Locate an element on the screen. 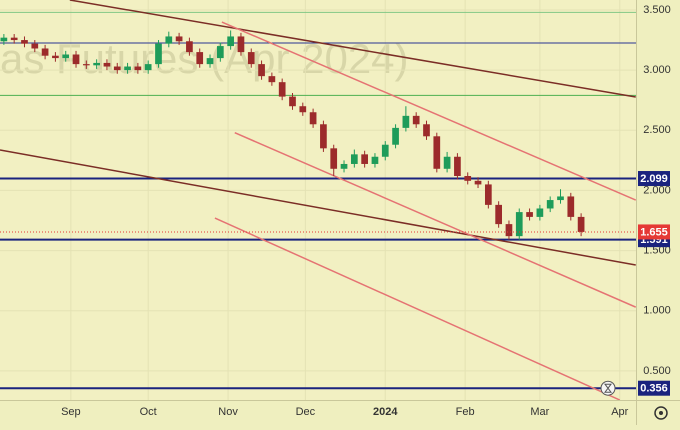 This screenshot has height=430, width=680. last-price-box is located at coordinates (654, 232).